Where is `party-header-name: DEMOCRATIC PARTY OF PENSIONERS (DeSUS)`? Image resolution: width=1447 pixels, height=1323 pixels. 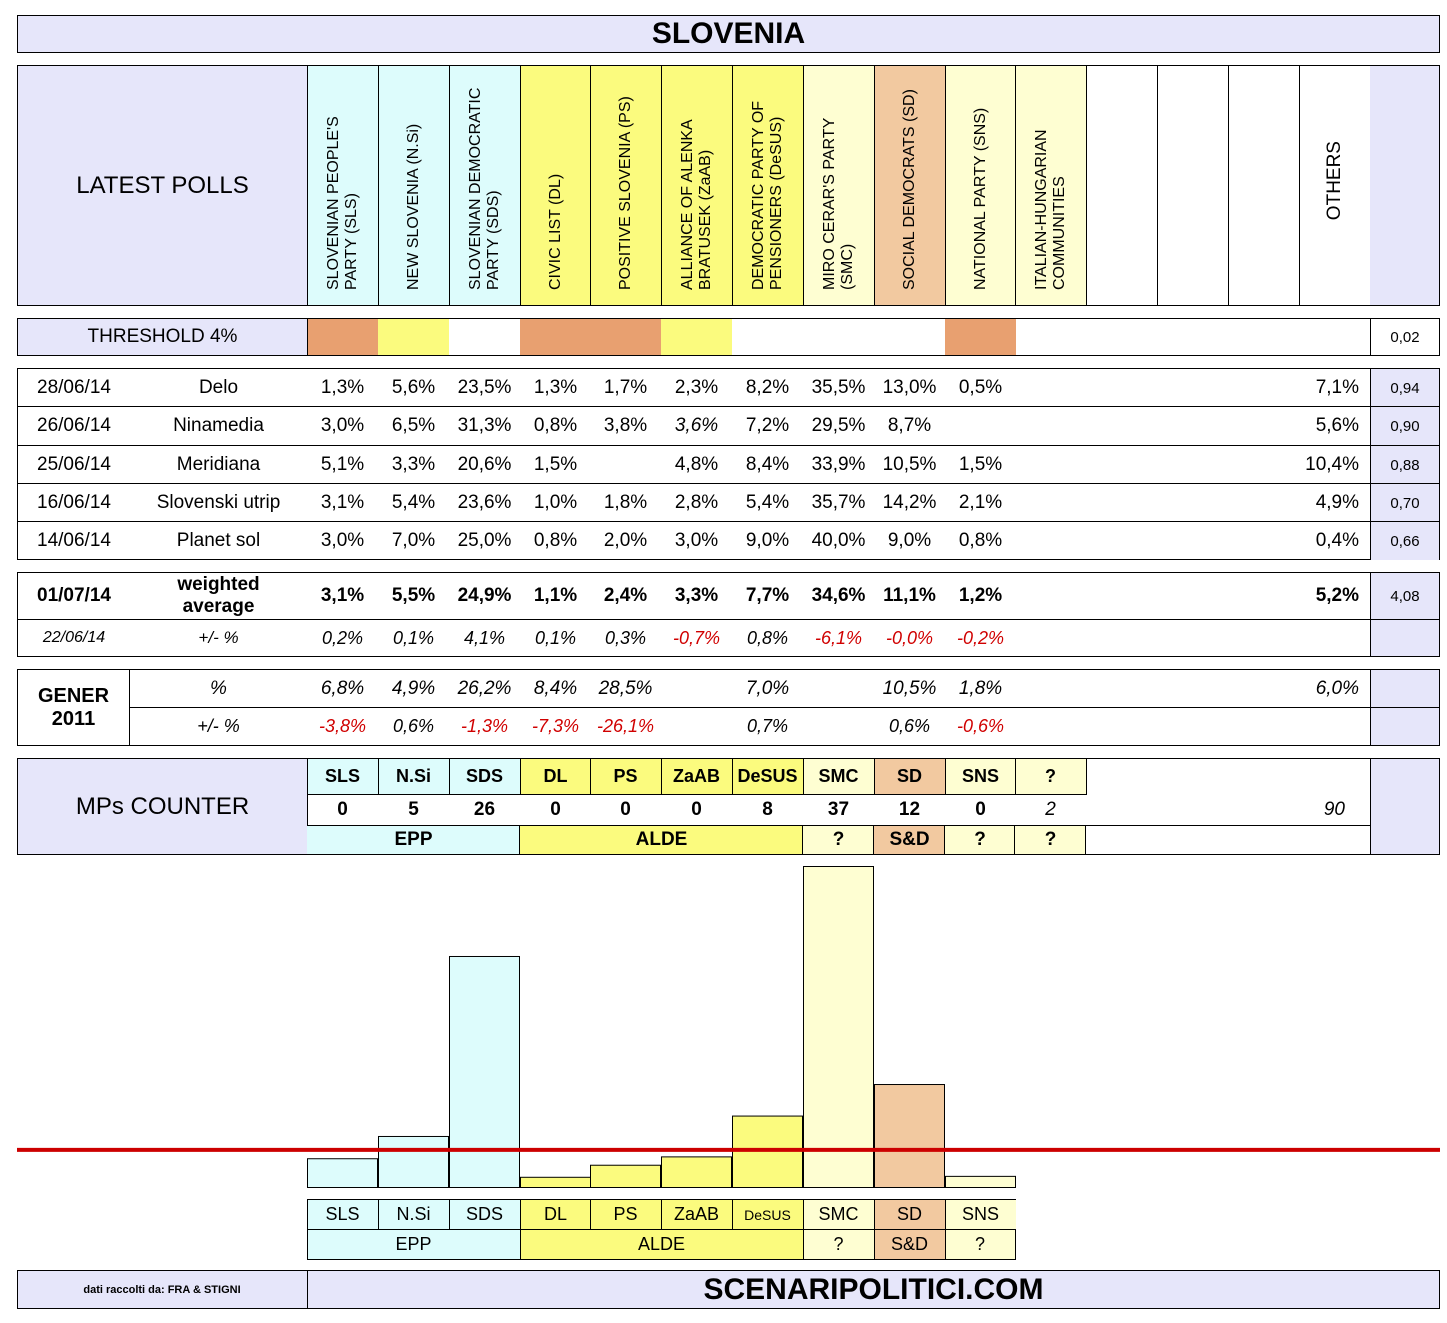 party-header-name: DEMOCRATIC PARTY OF PENSIONERS (DeSUS) is located at coordinates (767, 195).